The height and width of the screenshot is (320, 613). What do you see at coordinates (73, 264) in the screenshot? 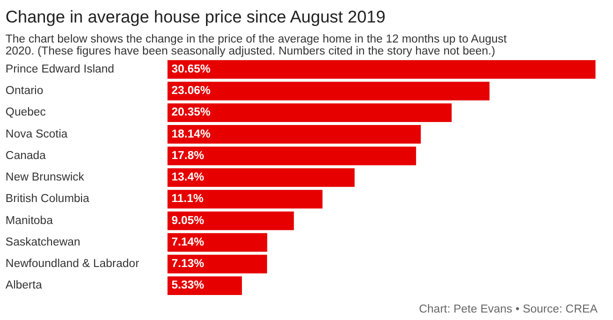
I see `y-tick-label: Newfoundland & Labrador` at bounding box center [73, 264].